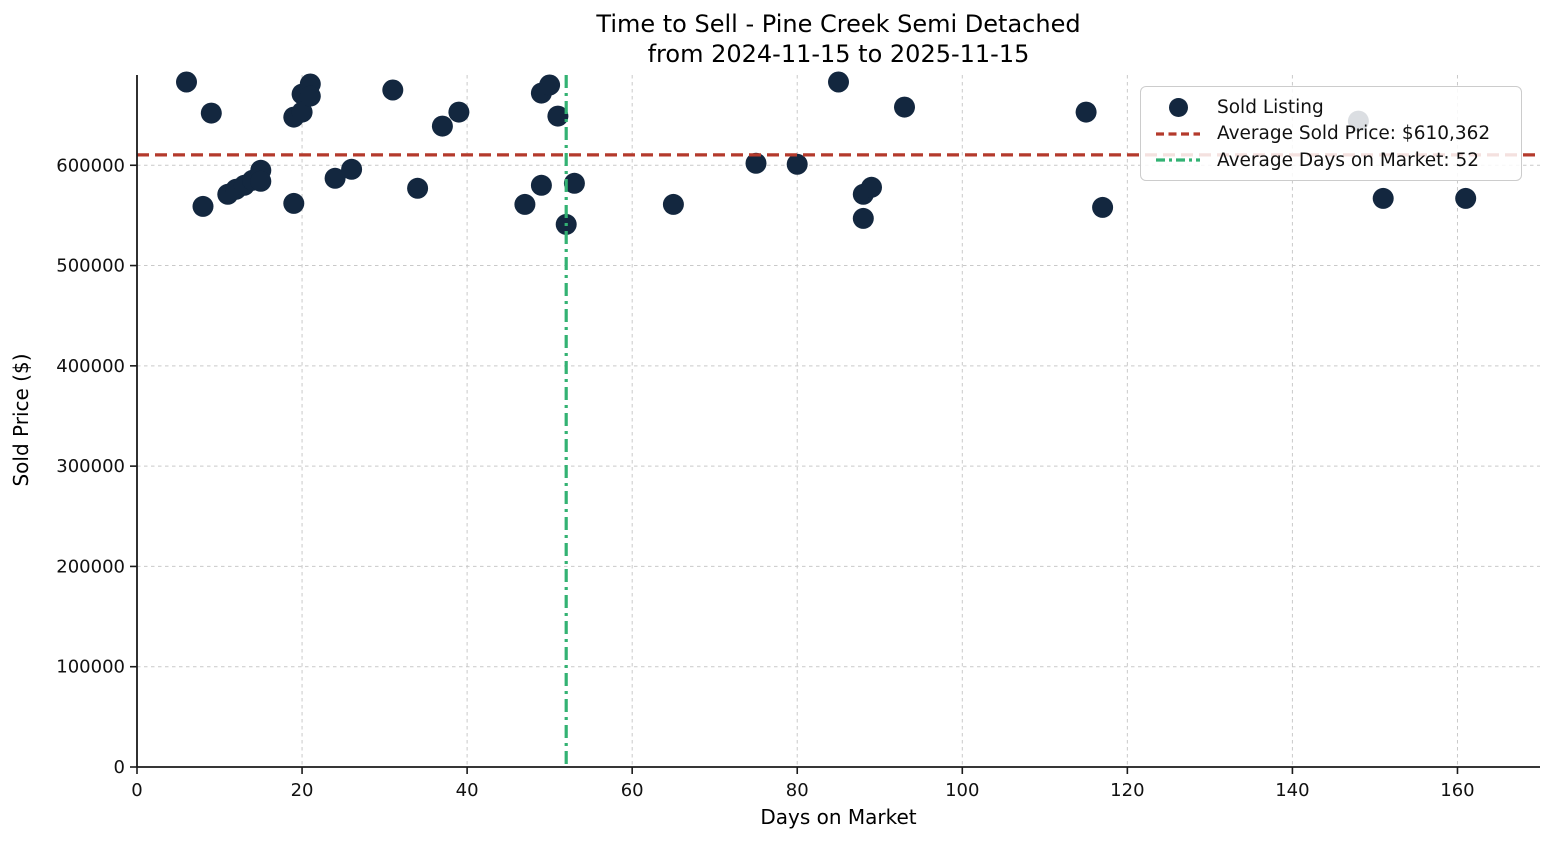 This screenshot has height=845, width=1547. I want to click on avg-price-dashed-line-icon, so click(1178, 134).